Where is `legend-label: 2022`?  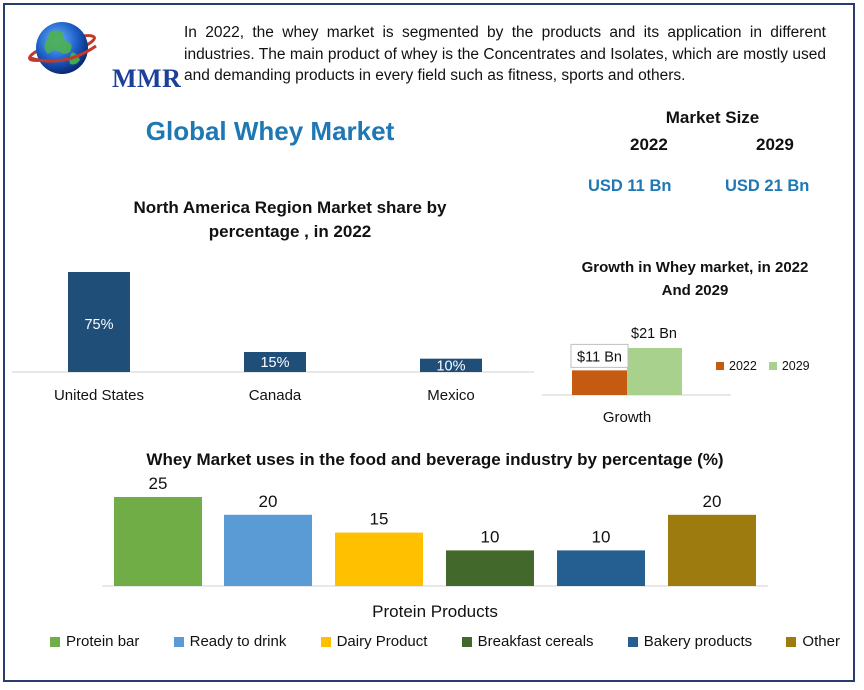
legend-label: 2022 is located at coordinates (743, 366).